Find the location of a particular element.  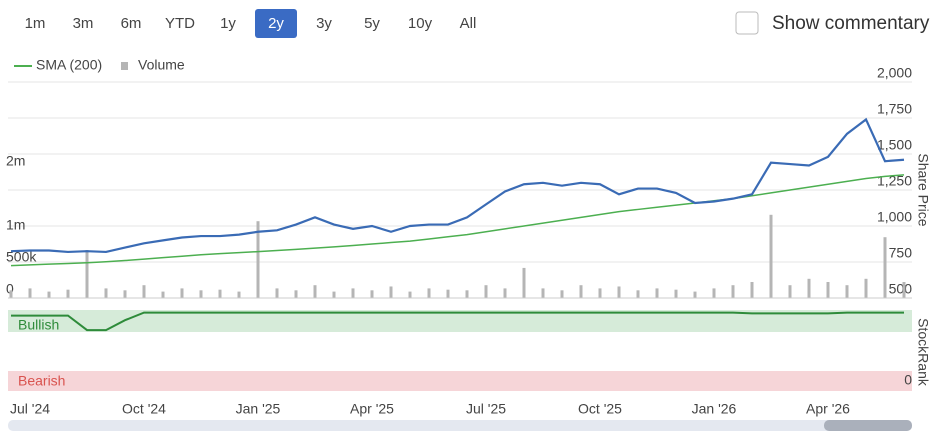

scrollbar-track is located at coordinates (460, 425).